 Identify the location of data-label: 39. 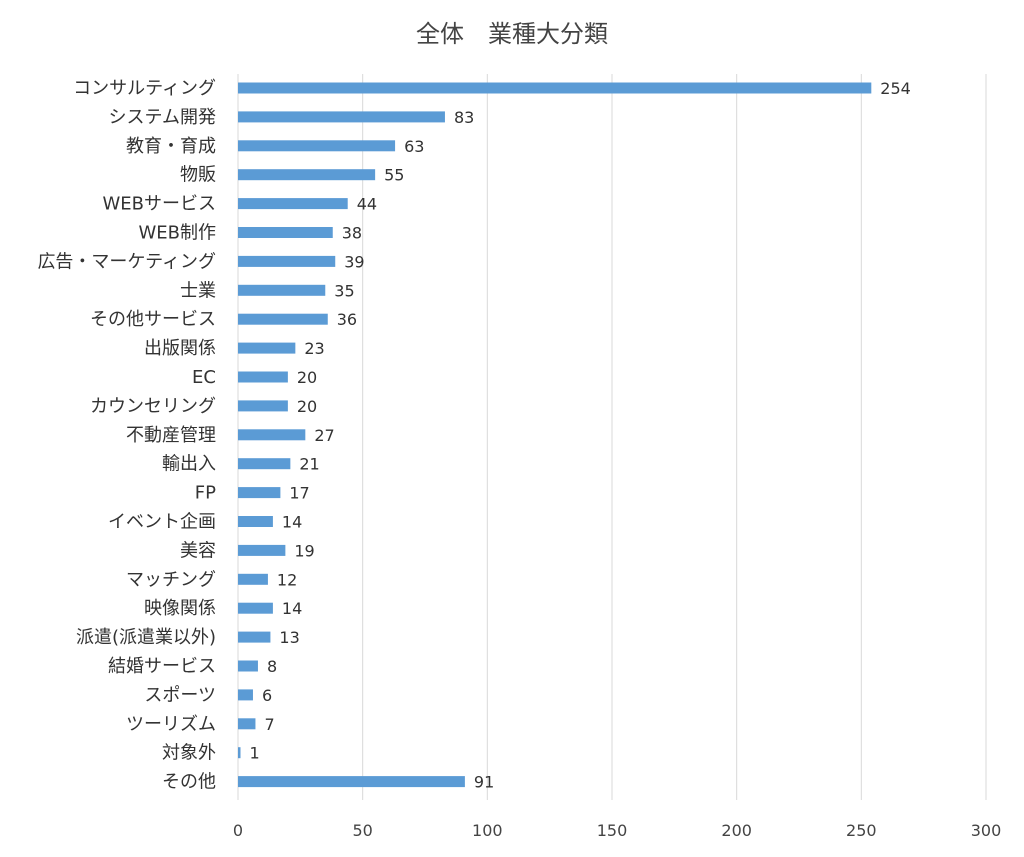
(354, 261).